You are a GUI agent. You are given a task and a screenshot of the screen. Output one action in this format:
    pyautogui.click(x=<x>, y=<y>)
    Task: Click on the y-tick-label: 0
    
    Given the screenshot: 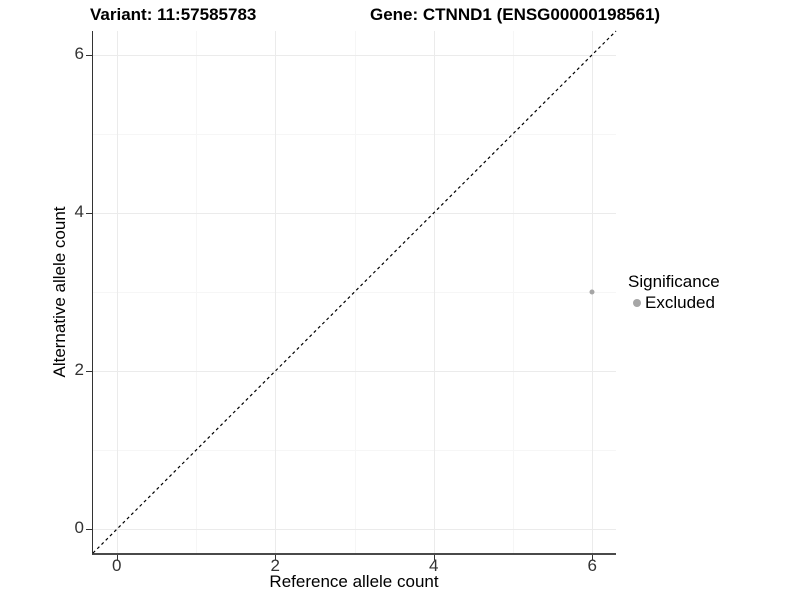 What is the action you would take?
    pyautogui.click(x=79, y=528)
    